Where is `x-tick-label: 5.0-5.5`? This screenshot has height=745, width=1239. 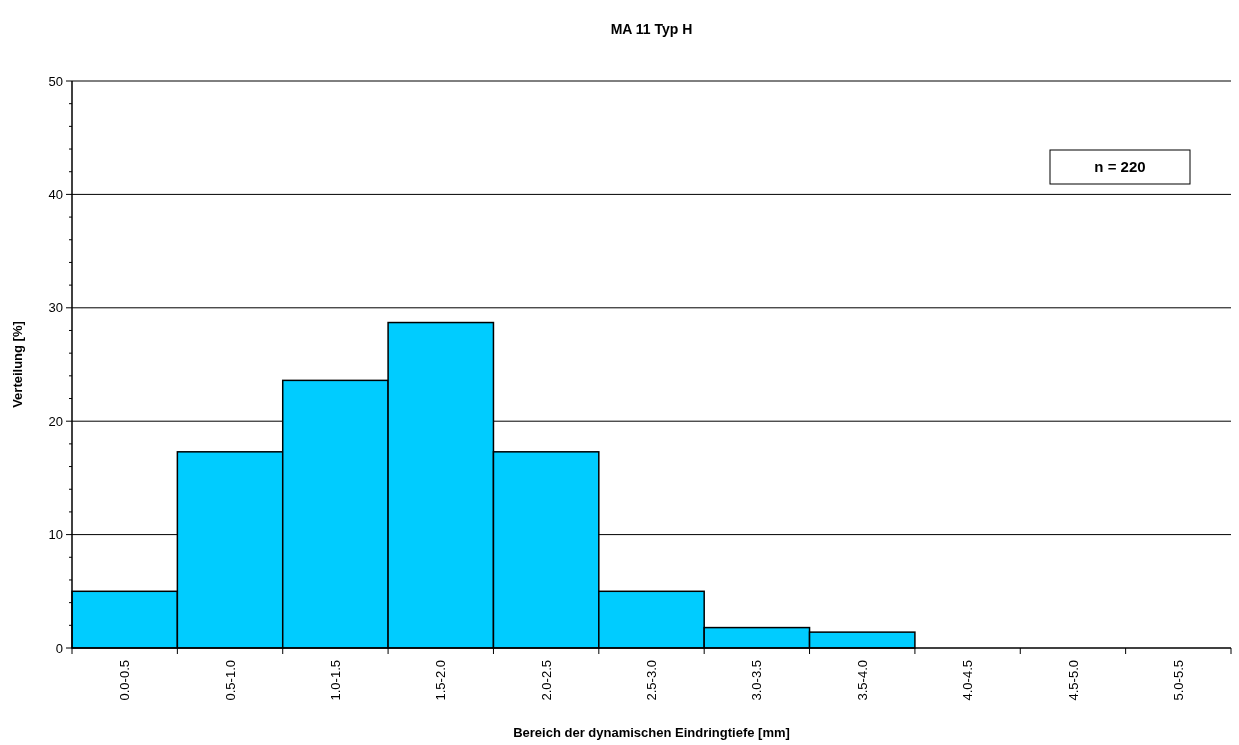
x-tick-label: 5.0-5.5 is located at coordinates (1178, 680).